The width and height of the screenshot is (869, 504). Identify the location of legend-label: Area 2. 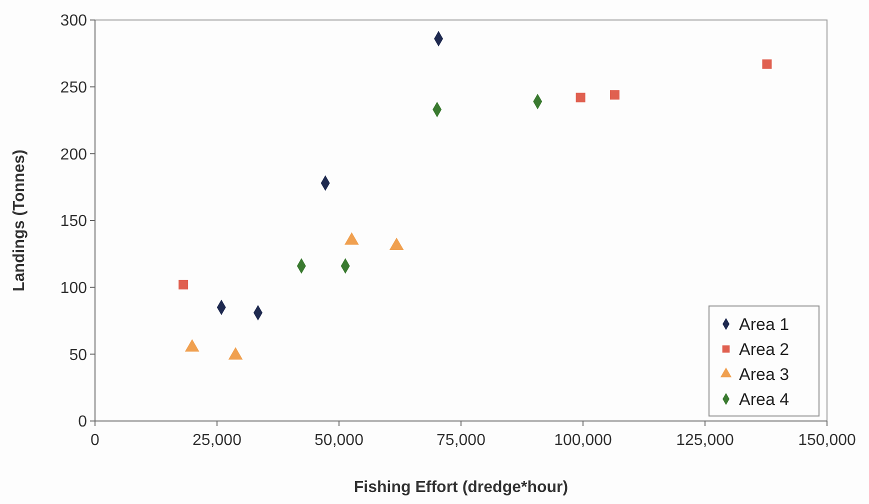
(764, 349).